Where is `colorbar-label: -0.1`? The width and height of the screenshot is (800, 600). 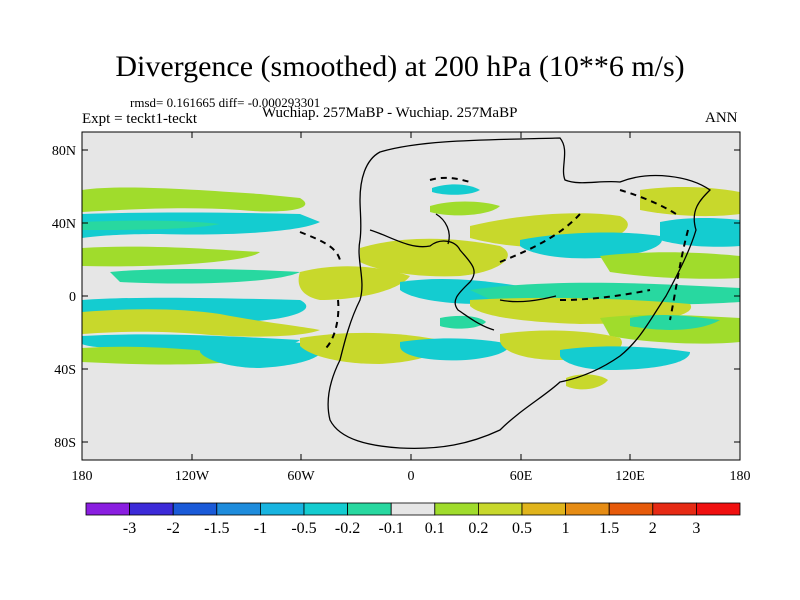 colorbar-label: -0.1 is located at coordinates (391, 528).